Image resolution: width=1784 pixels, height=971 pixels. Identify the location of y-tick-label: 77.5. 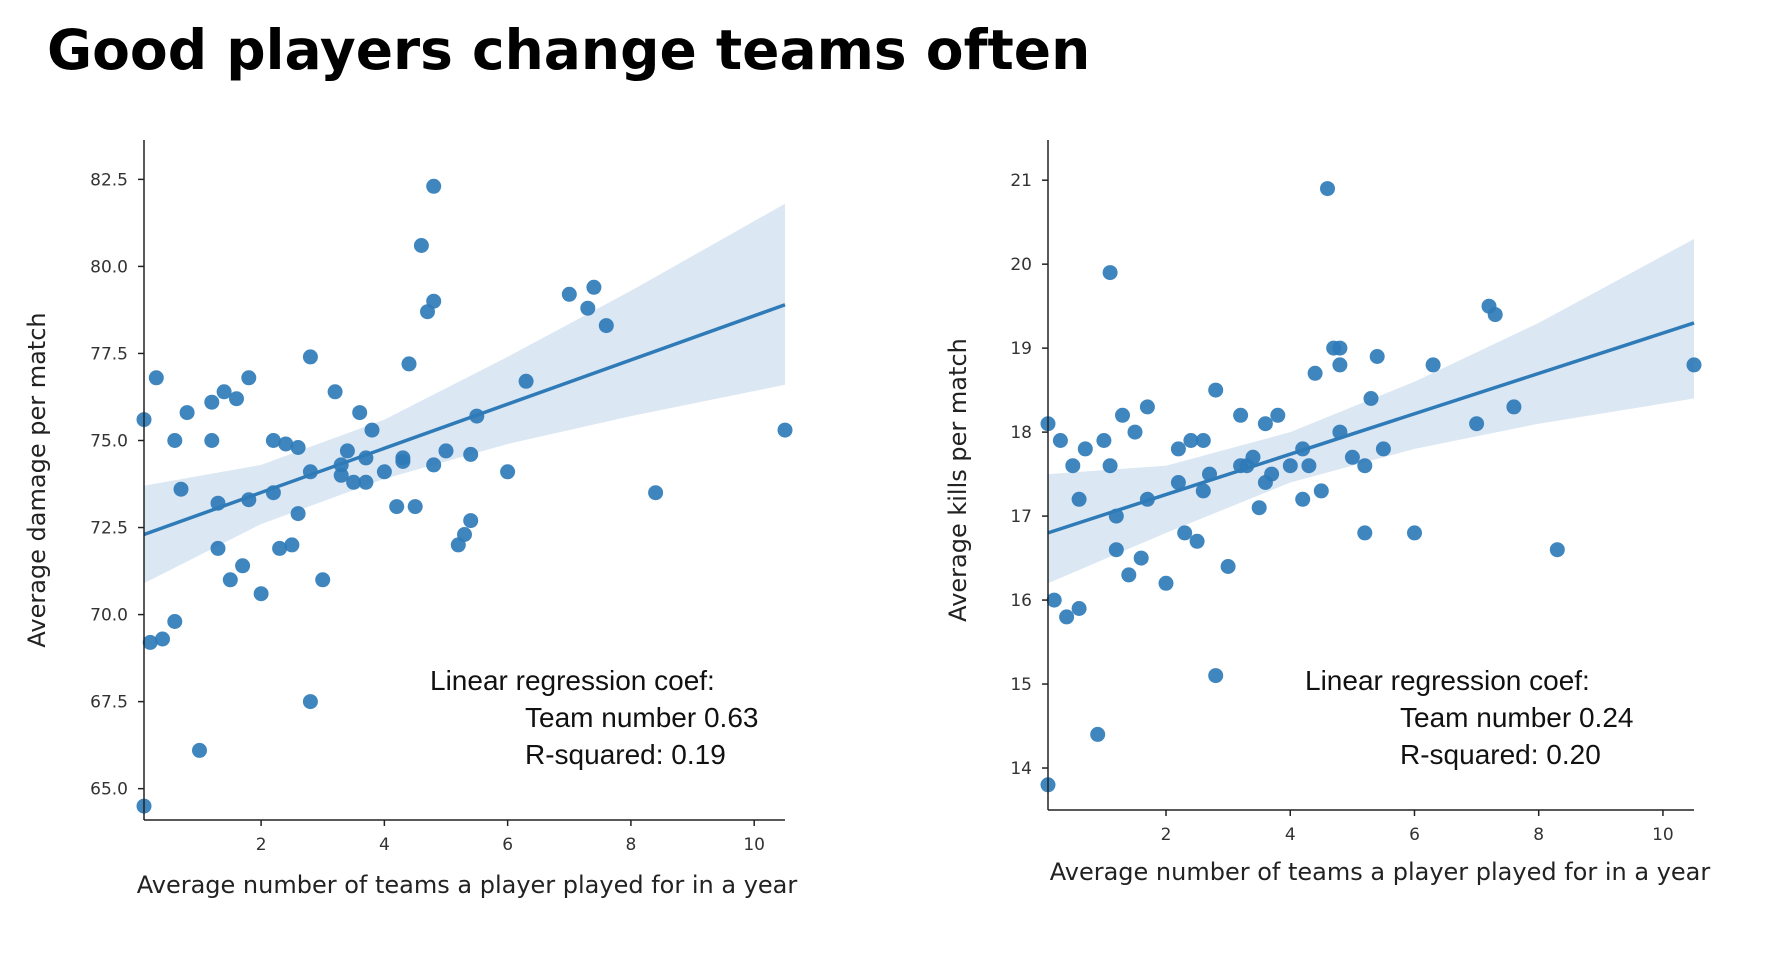
(109, 354).